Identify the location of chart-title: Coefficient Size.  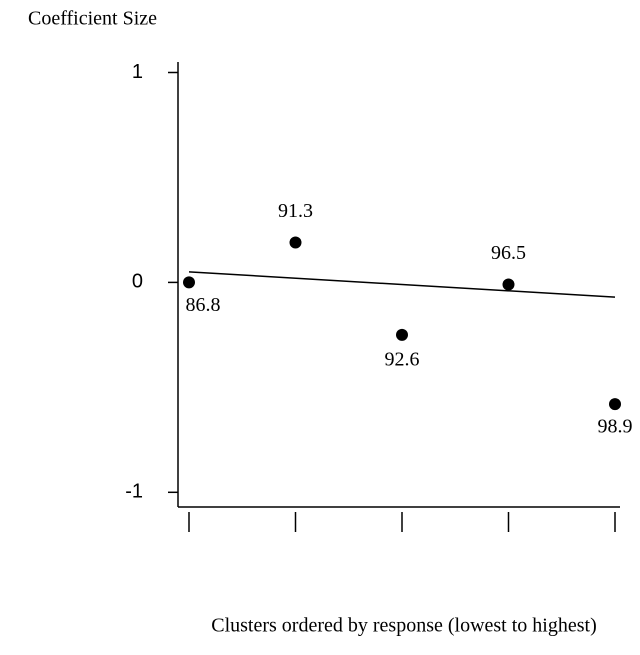
(92, 19).